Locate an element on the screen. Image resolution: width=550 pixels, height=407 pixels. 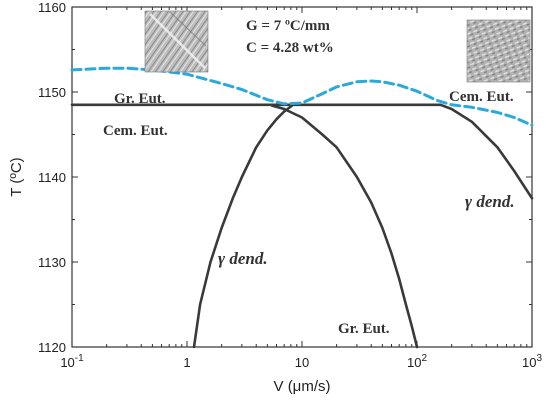
y-tick-label: 1130 is located at coordinates (52, 262).